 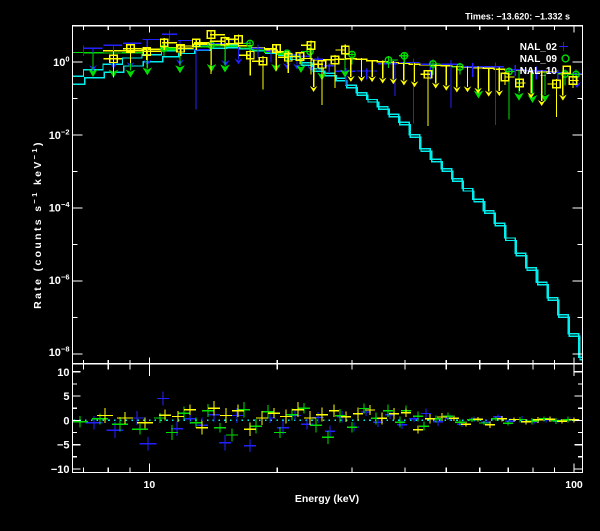 What do you see at coordinates (539, 71) in the screenshot?
I see `svg-text: NAL_10` at bounding box center [539, 71].